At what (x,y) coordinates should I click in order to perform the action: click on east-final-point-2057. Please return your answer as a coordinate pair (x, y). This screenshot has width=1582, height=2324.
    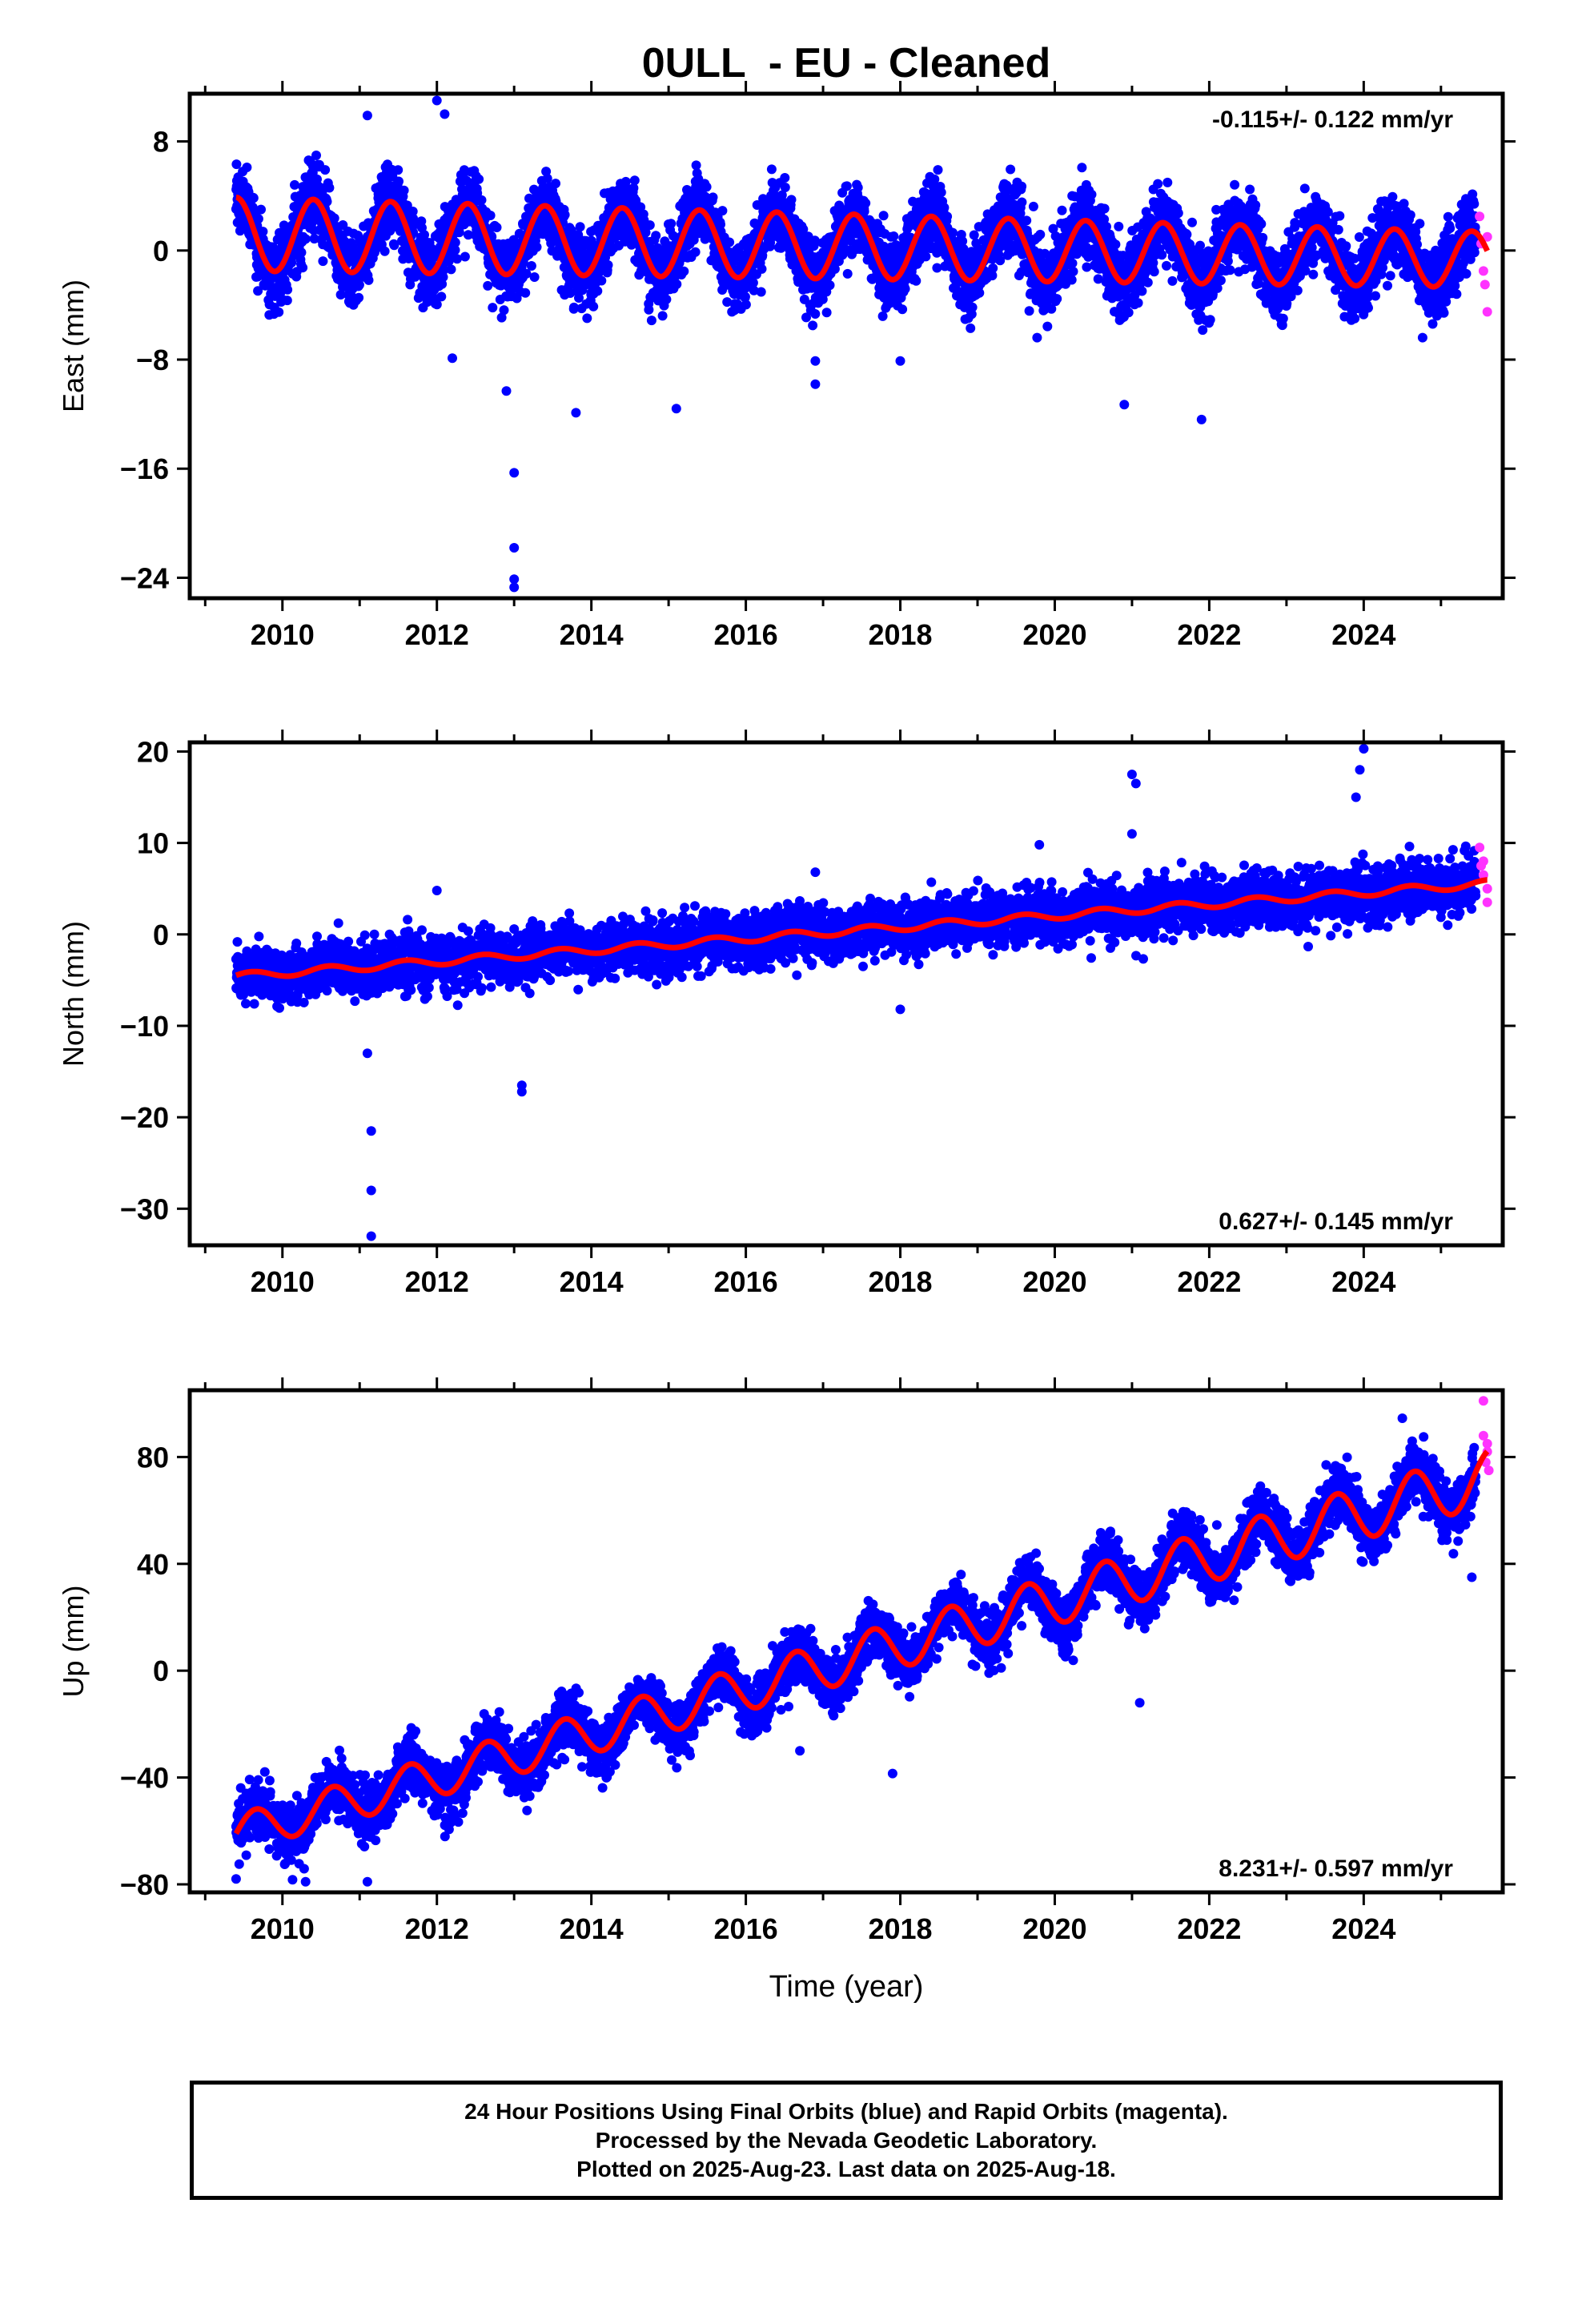
    Looking at the image, I should click on (671, 224).